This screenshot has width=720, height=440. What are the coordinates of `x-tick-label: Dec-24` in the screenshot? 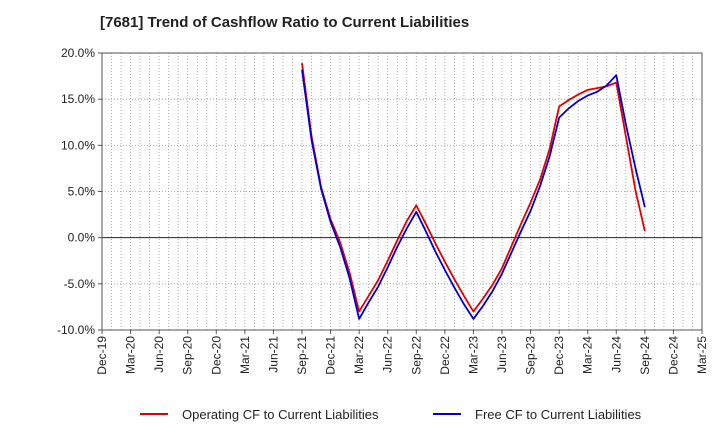 It's located at (673, 355).